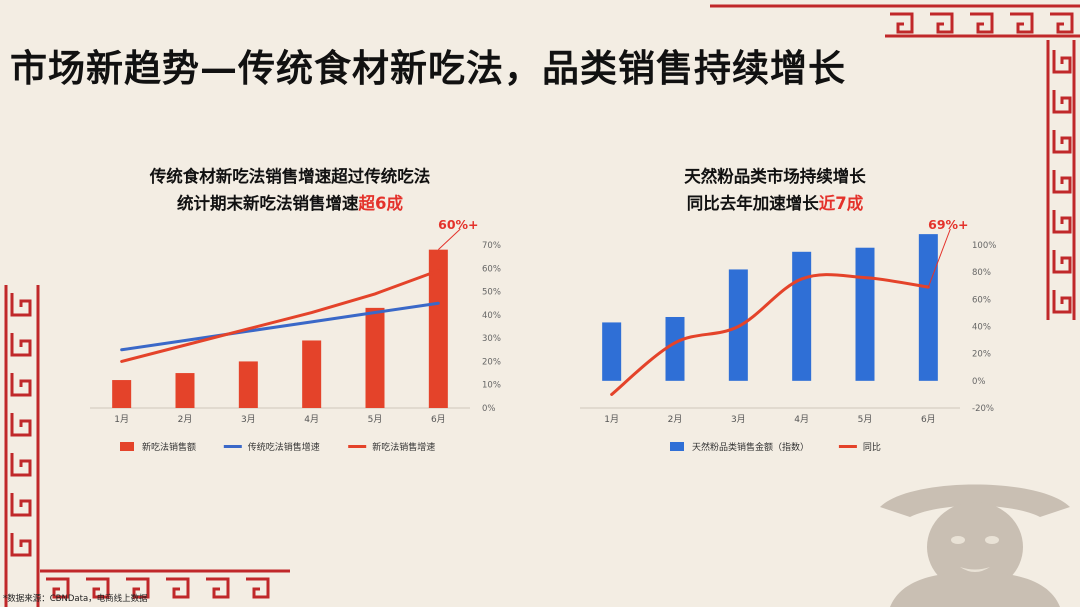 The image size is (1080, 607). Describe the element at coordinates (491, 386) in the screenshot. I see `y-tick-label: 10%` at that location.